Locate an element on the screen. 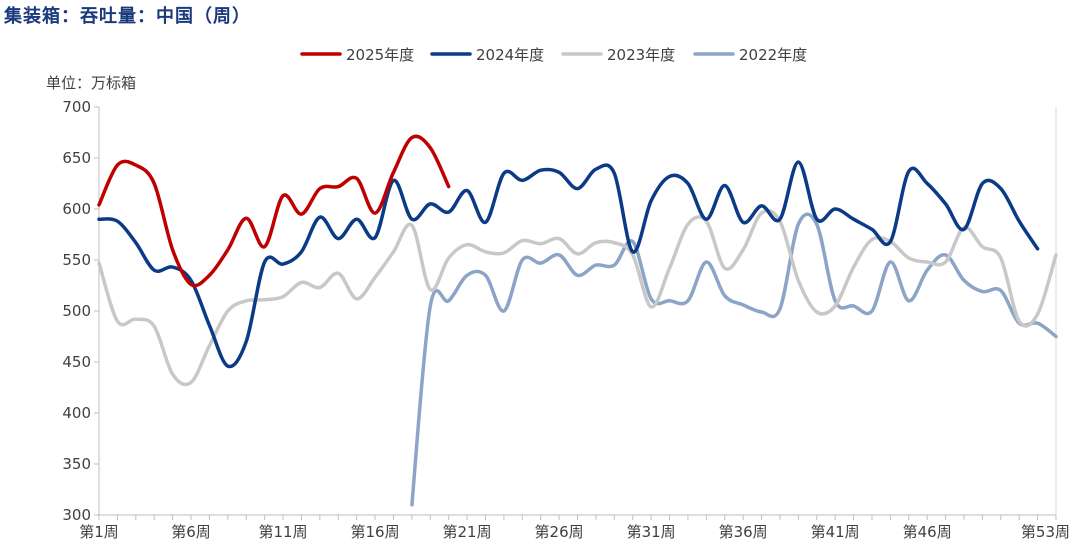 The height and width of the screenshot is (547, 1080). y-tick-label: 700 is located at coordinates (76, 107).